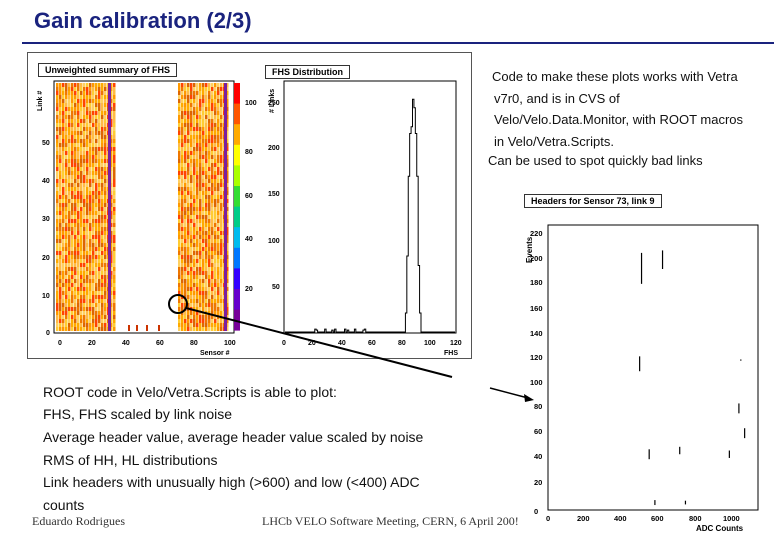 The width and height of the screenshot is (780, 540). What do you see at coordinates (215, 353) in the screenshot?
I see `summary-xlabel: Sensor #` at bounding box center [215, 353].